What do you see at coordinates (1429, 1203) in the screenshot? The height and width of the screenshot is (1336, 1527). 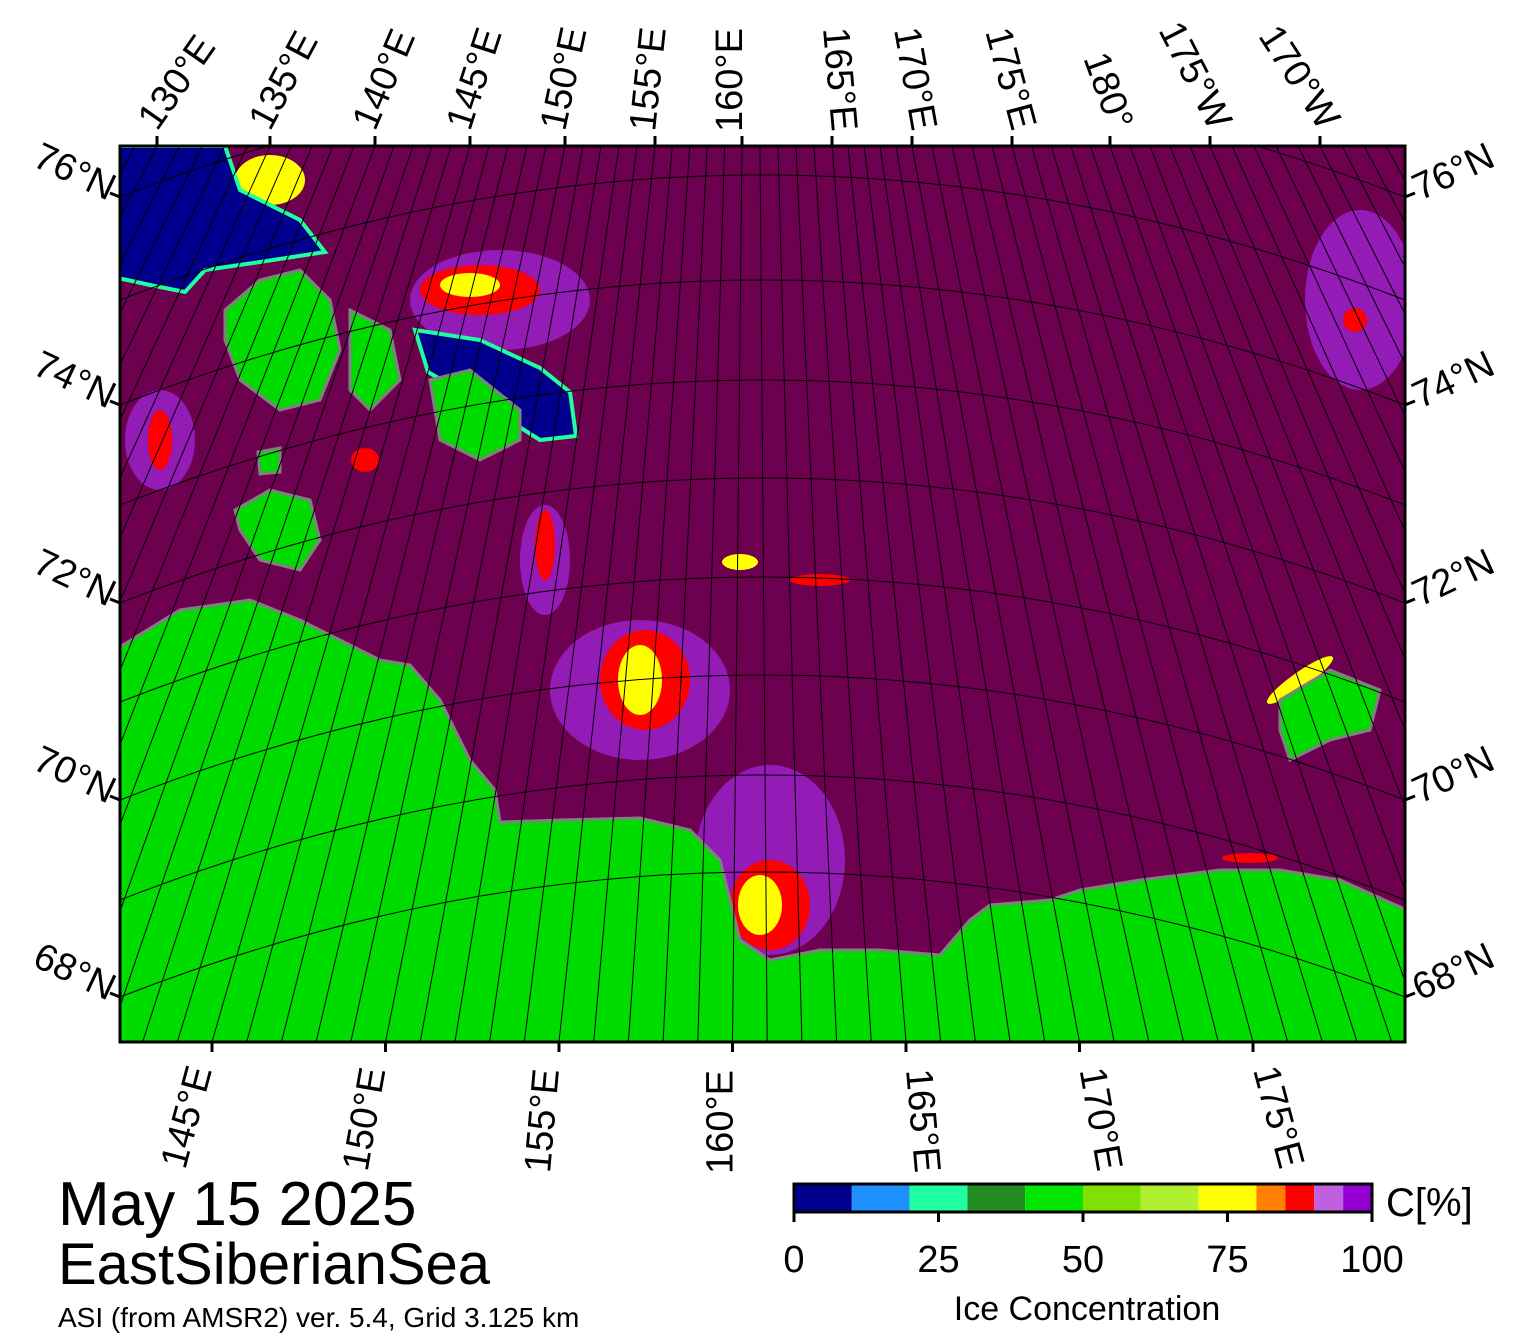 I see `colorbar-unit: C[%]` at bounding box center [1429, 1203].